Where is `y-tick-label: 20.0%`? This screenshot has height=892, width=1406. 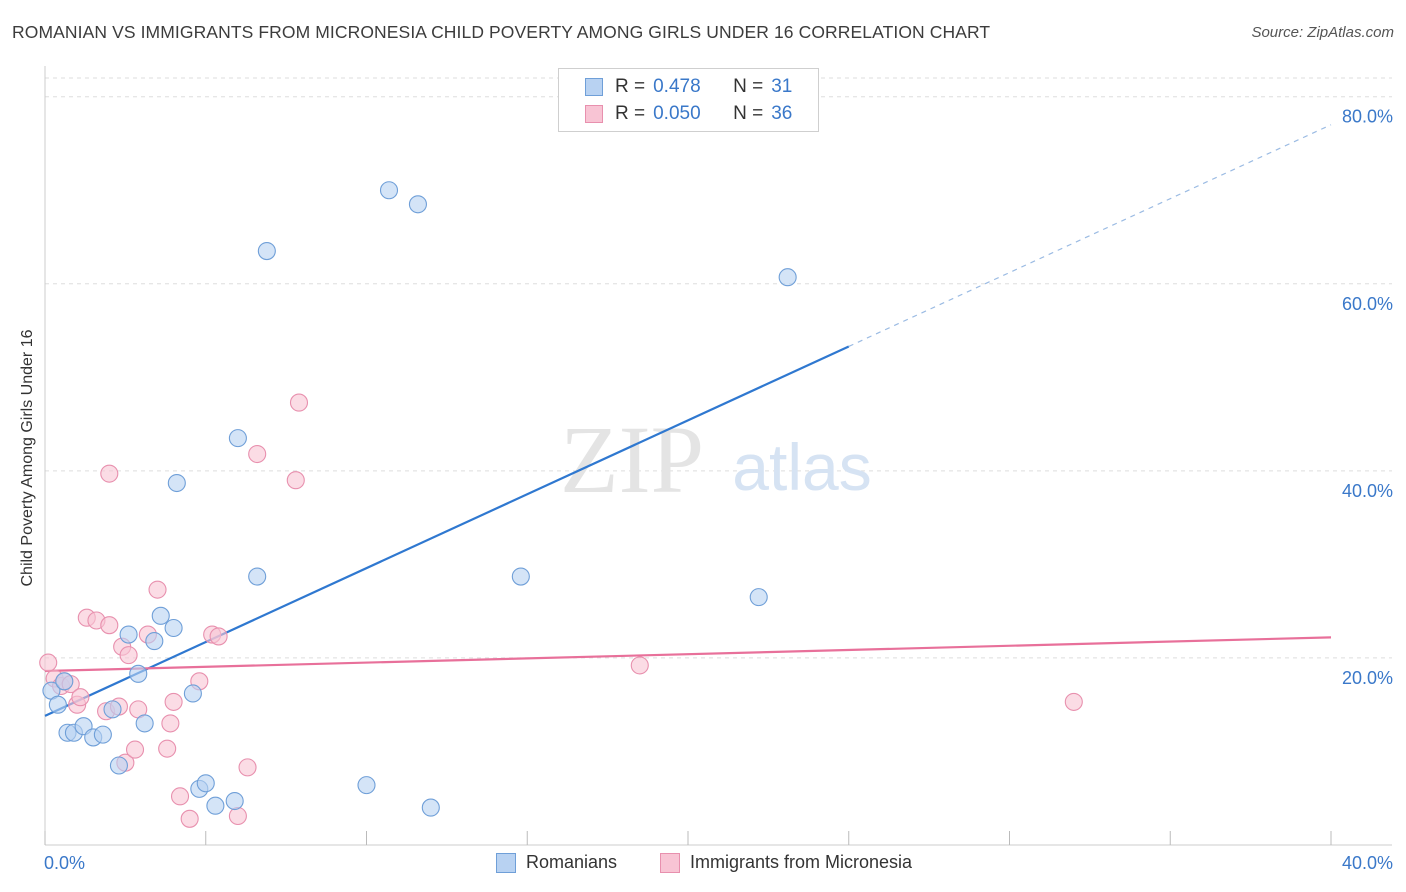
y-tick-label: 20.0% is located at coordinates (1367, 678).